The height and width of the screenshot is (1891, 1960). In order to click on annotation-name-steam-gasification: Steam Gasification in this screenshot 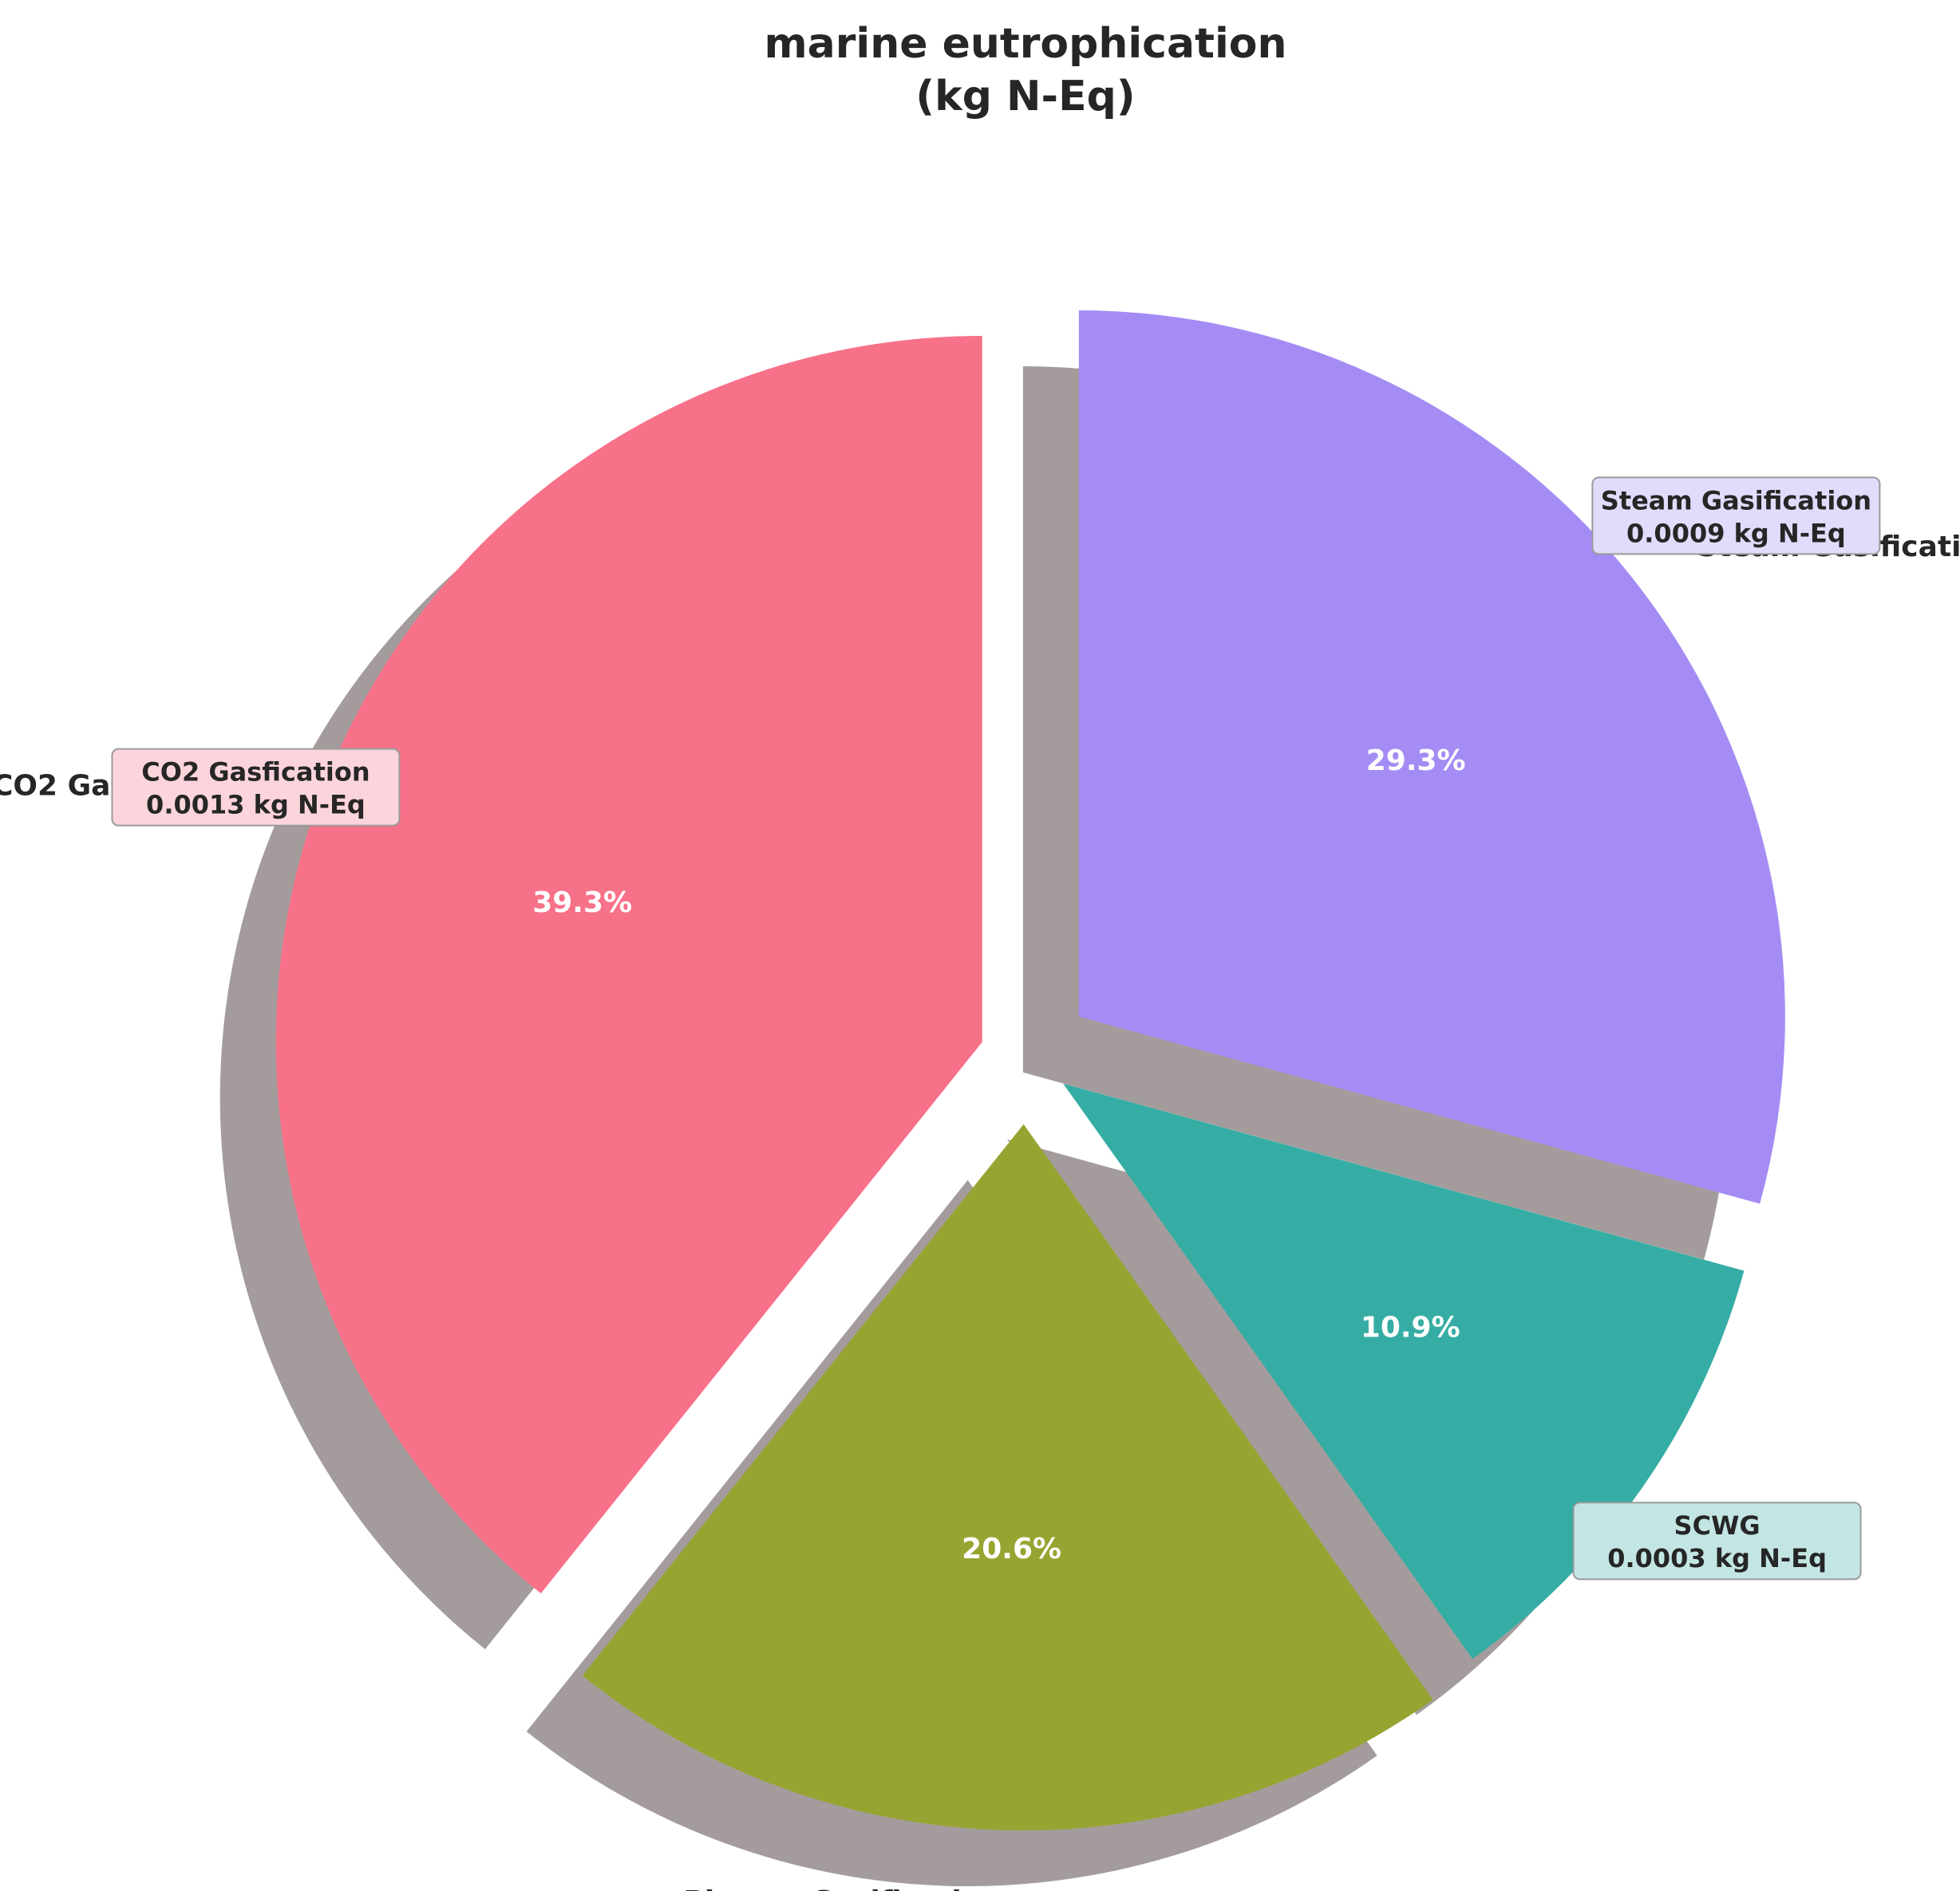, I will do `click(1736, 500)`.